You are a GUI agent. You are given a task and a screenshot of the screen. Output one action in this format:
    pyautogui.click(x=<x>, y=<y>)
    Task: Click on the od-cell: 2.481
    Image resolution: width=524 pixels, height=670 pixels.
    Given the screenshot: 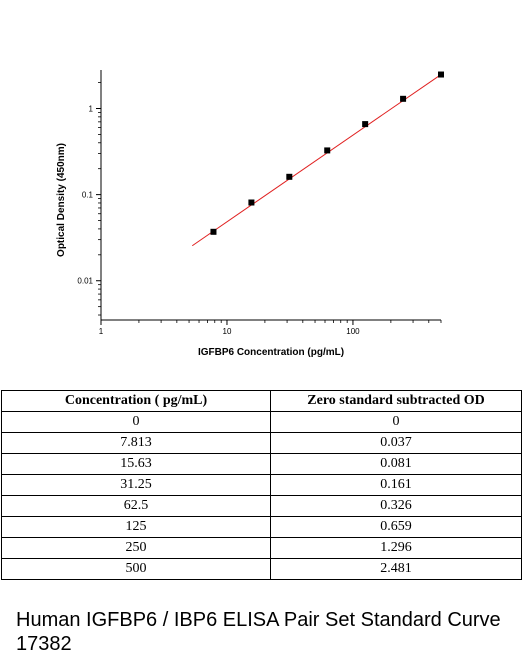 What is the action you would take?
    pyautogui.click(x=396, y=569)
    